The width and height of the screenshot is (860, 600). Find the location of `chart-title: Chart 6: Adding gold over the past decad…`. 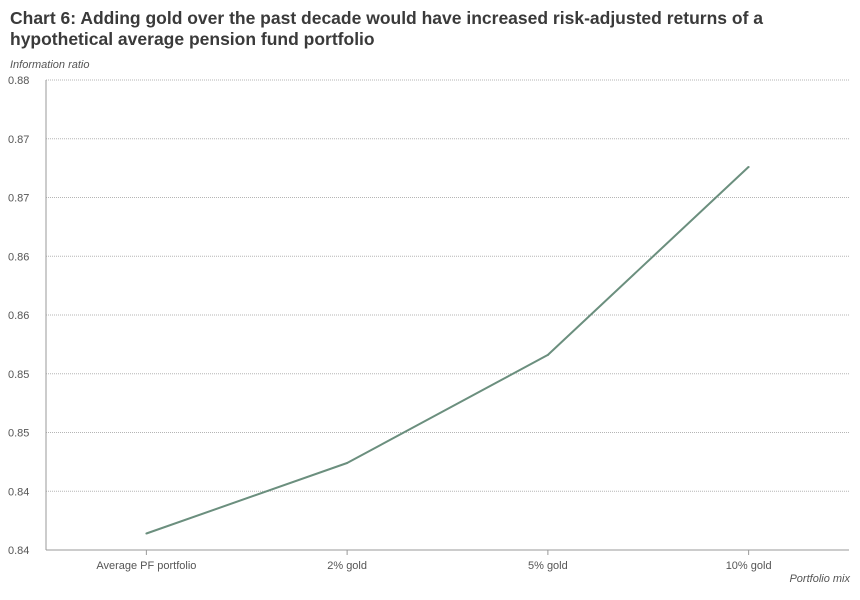

chart-title: Chart 6: Adding gold over the past decad… is located at coordinates (386, 28).